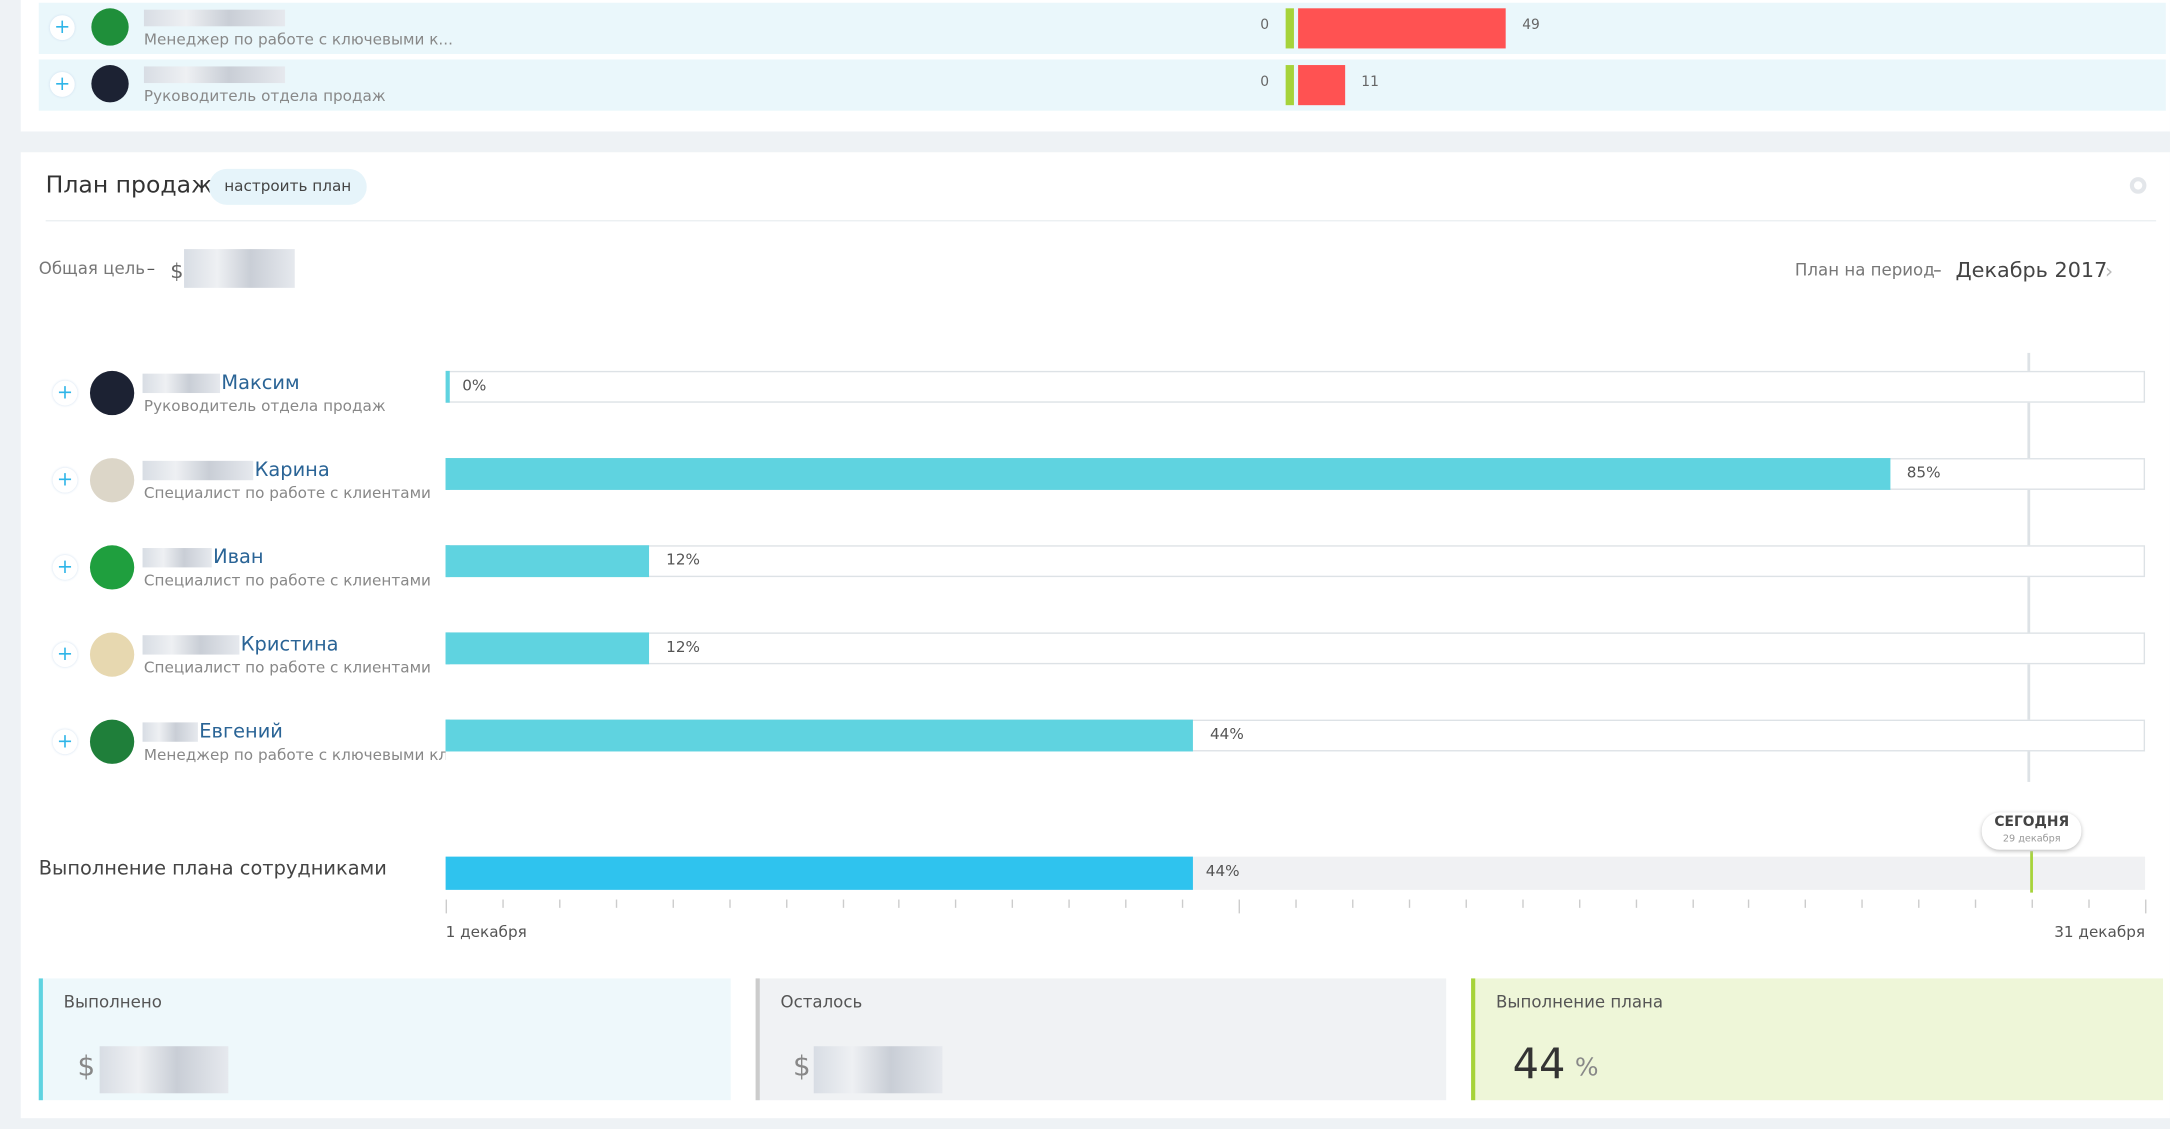 The width and height of the screenshot is (2170, 1129). I want to click on today-badge, so click(2031, 831).